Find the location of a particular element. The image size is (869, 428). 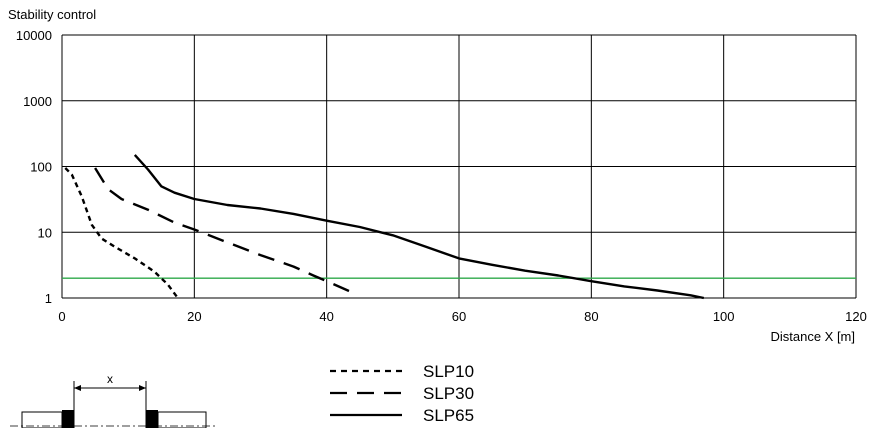

x-tick-label: 100 is located at coordinates (724, 316).